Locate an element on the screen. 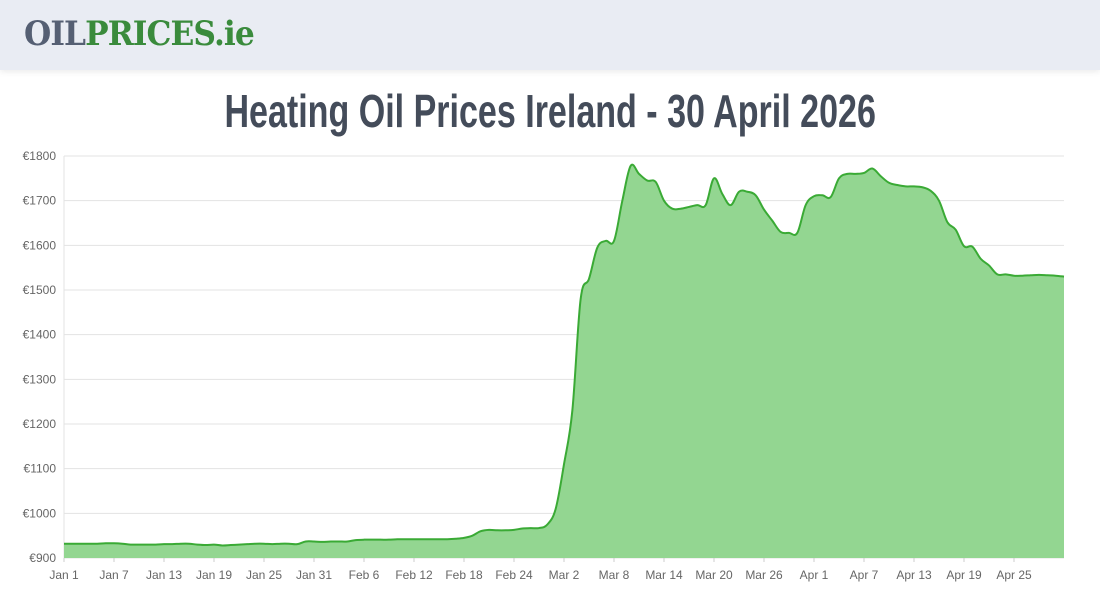  x-tick-label: Apr 7 is located at coordinates (864, 575).